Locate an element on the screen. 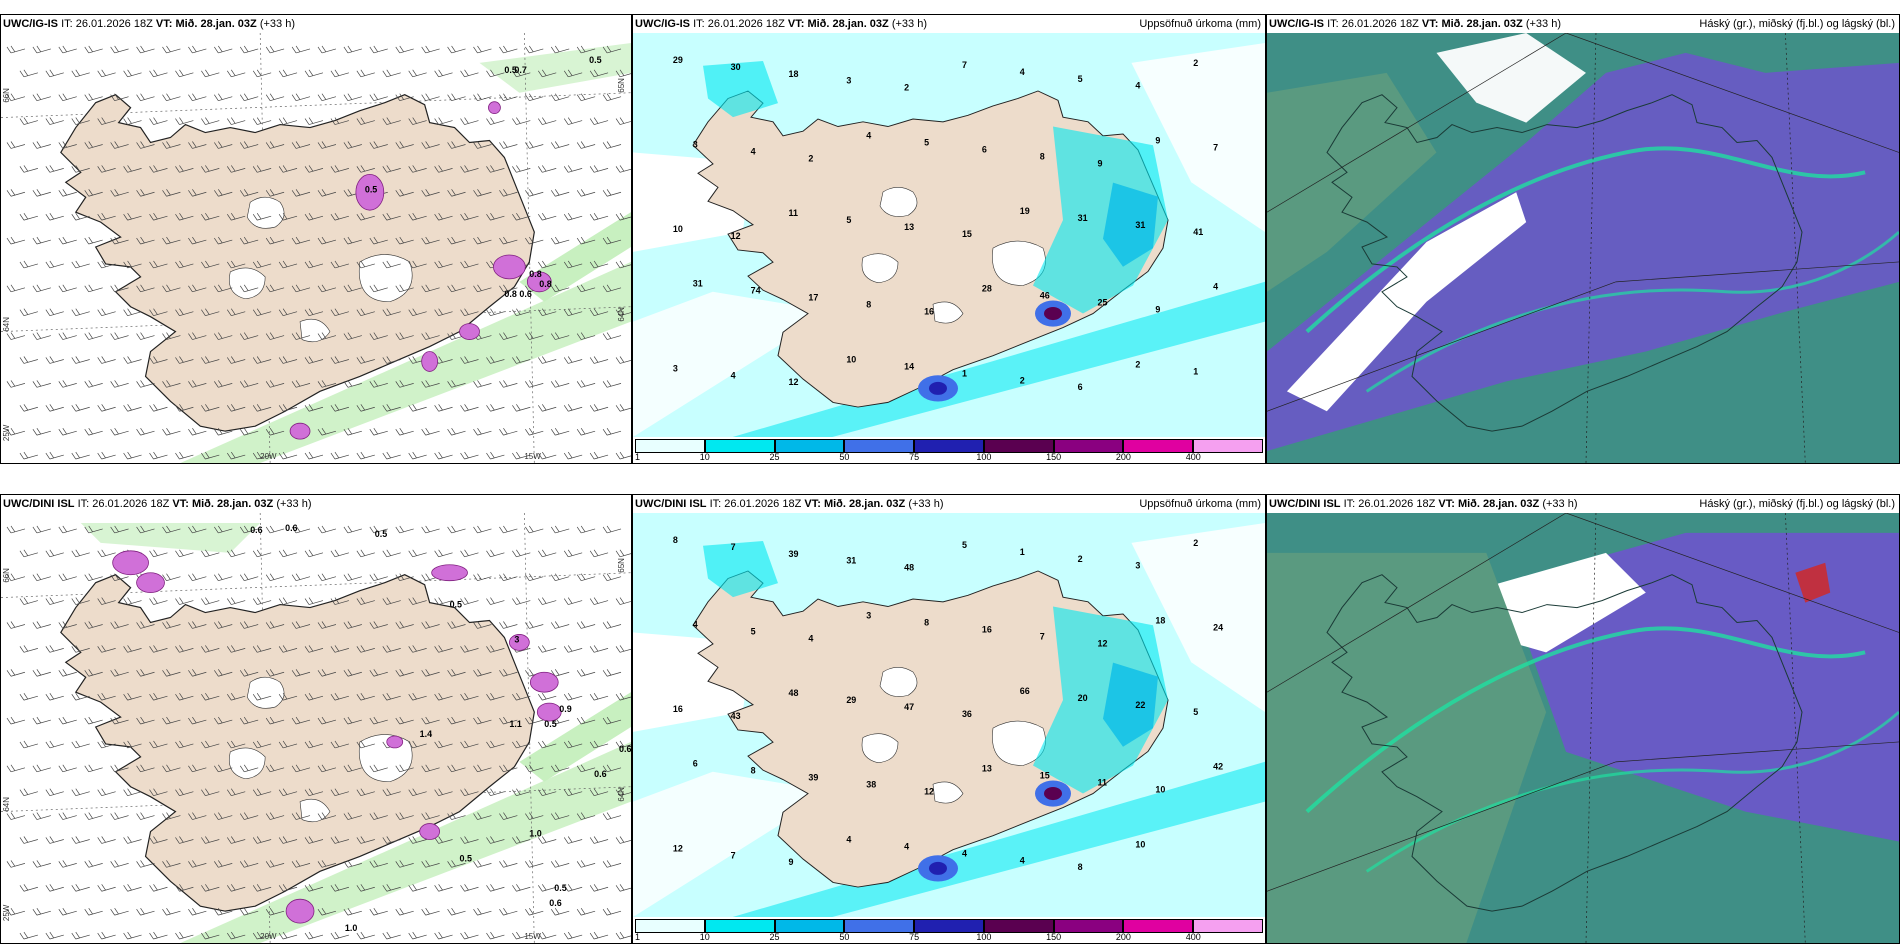  colorbar-tick: 400 is located at coordinates (1193, 937).